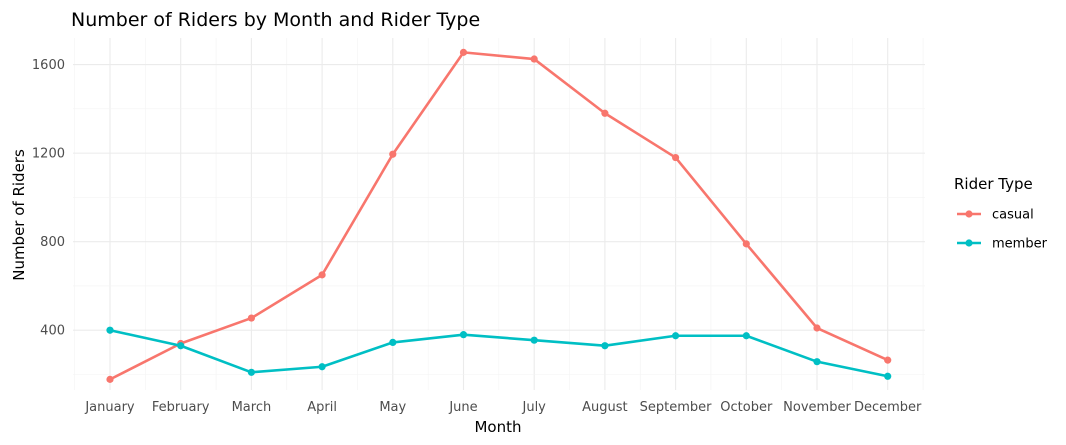  I want to click on series-member, so click(499, 353).